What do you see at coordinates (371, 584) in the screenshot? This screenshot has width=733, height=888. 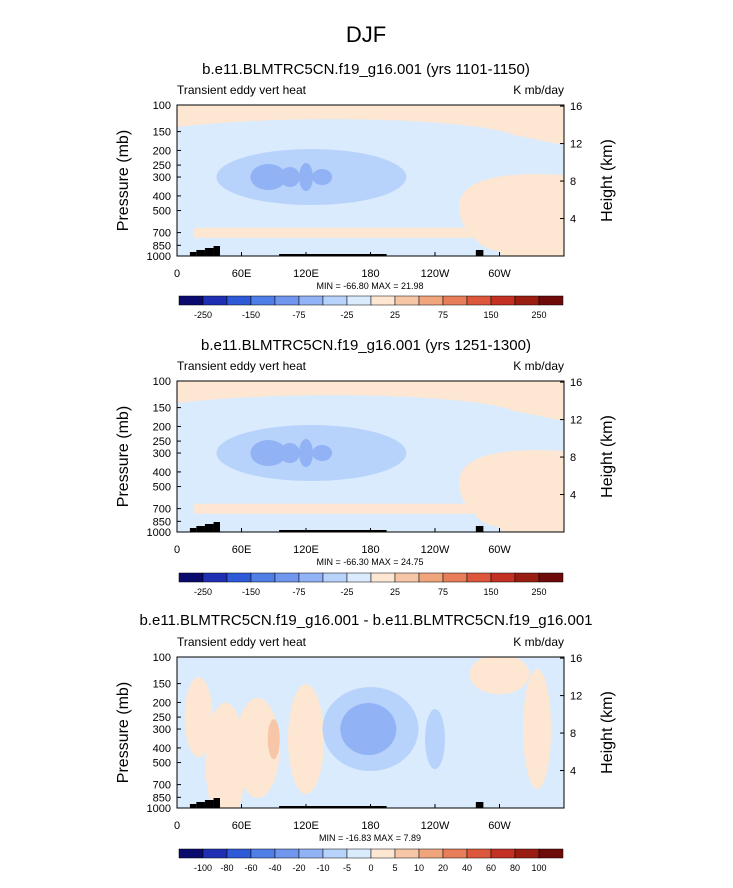 I see `colorbar: -250 -150 -75 -25 25 75 150 250` at bounding box center [371, 584].